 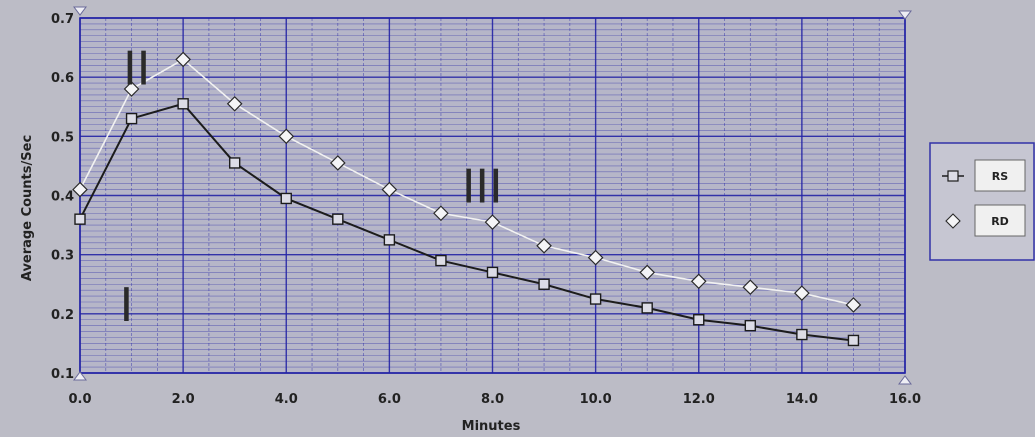 What do you see at coordinates (482, 187) in the screenshot?
I see `region-label: III` at bounding box center [482, 187].